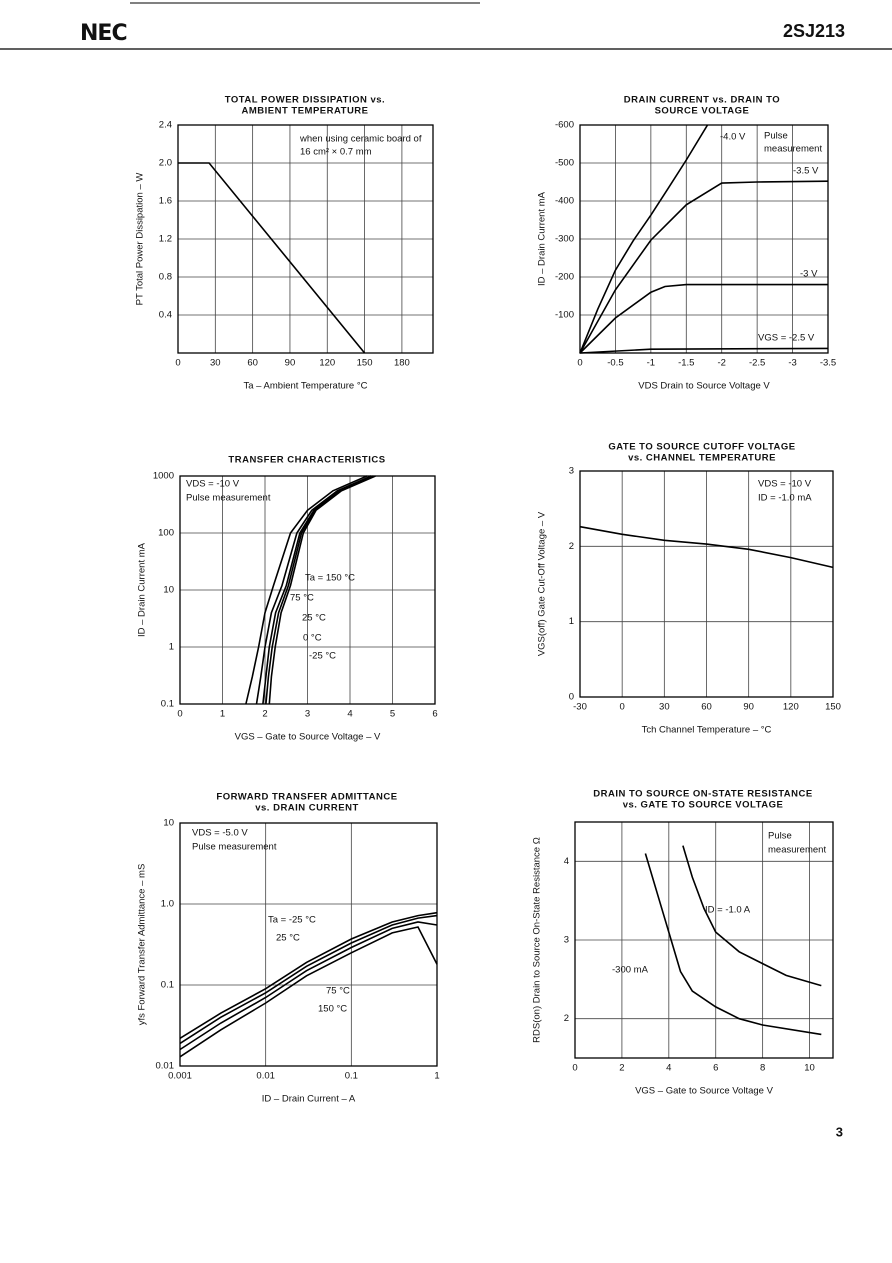 Image resolution: width=892 pixels, height=1263 pixels. Describe the element at coordinates (436, 1076) in the screenshot. I see `x-tick-label: 1` at that location.